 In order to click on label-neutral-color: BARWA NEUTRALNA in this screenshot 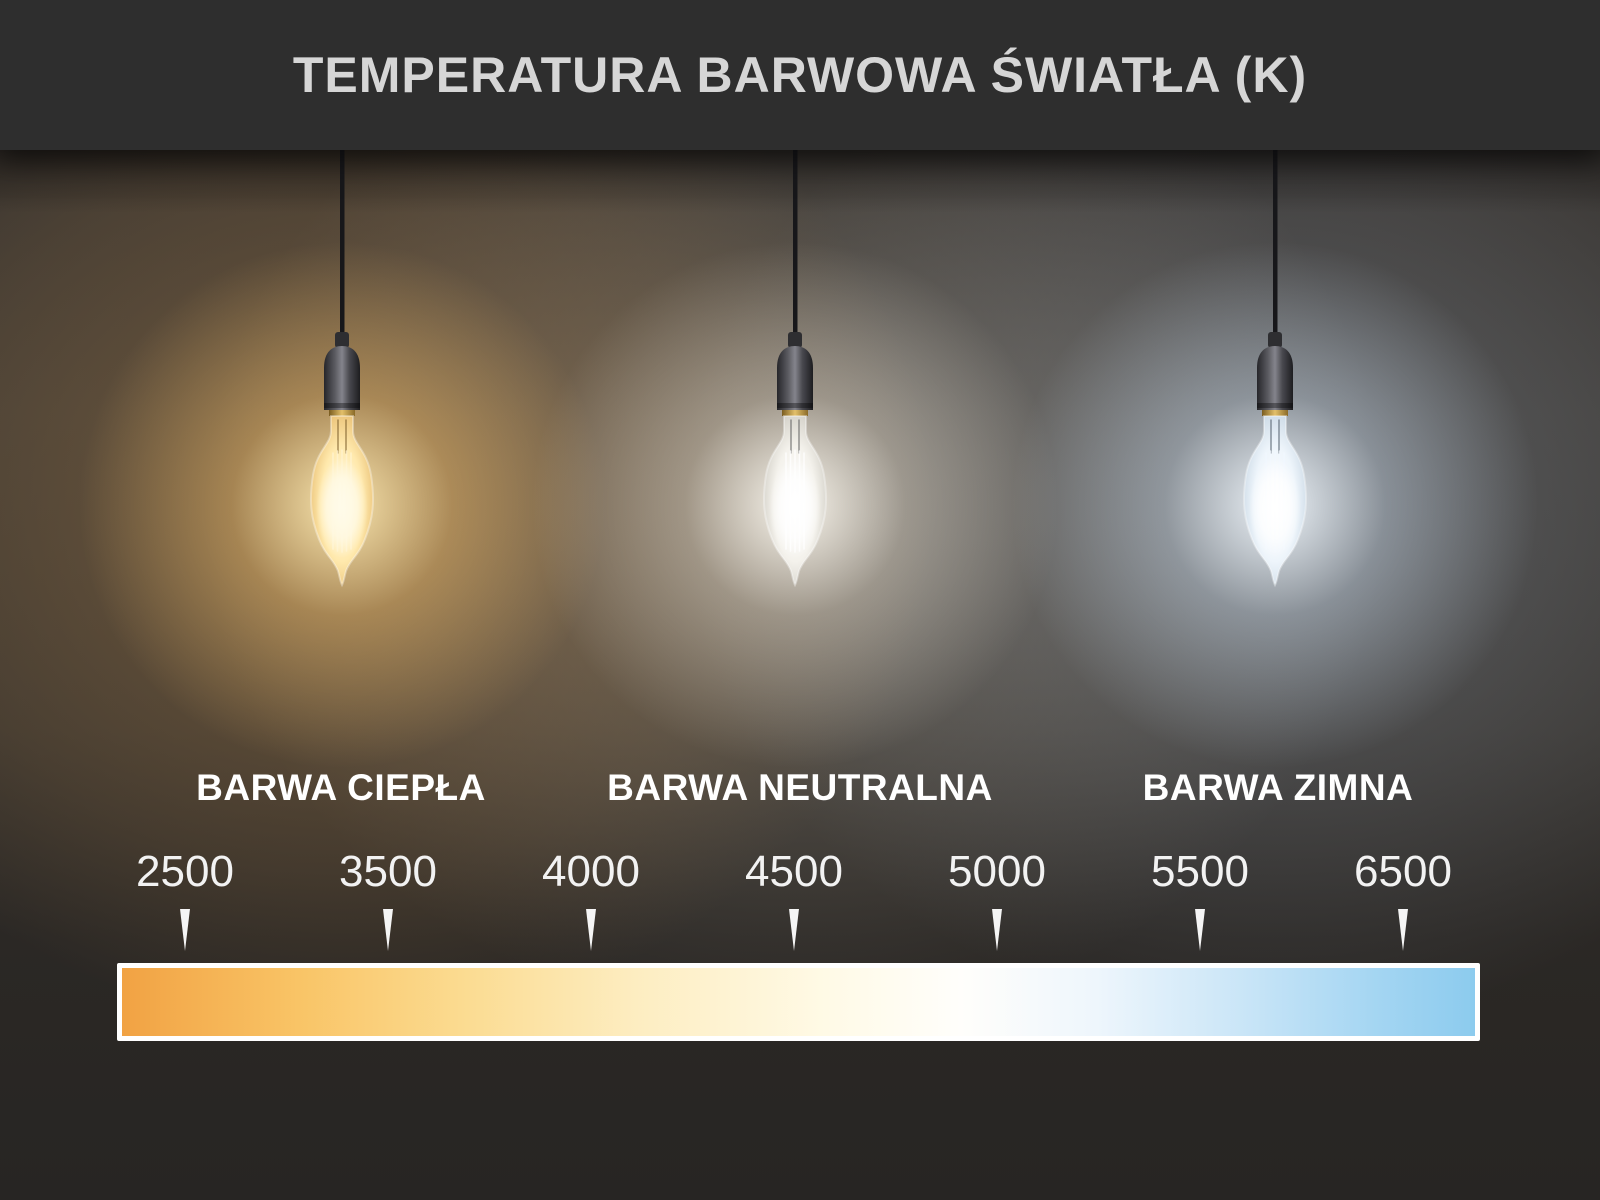, I will do `click(800, 787)`.